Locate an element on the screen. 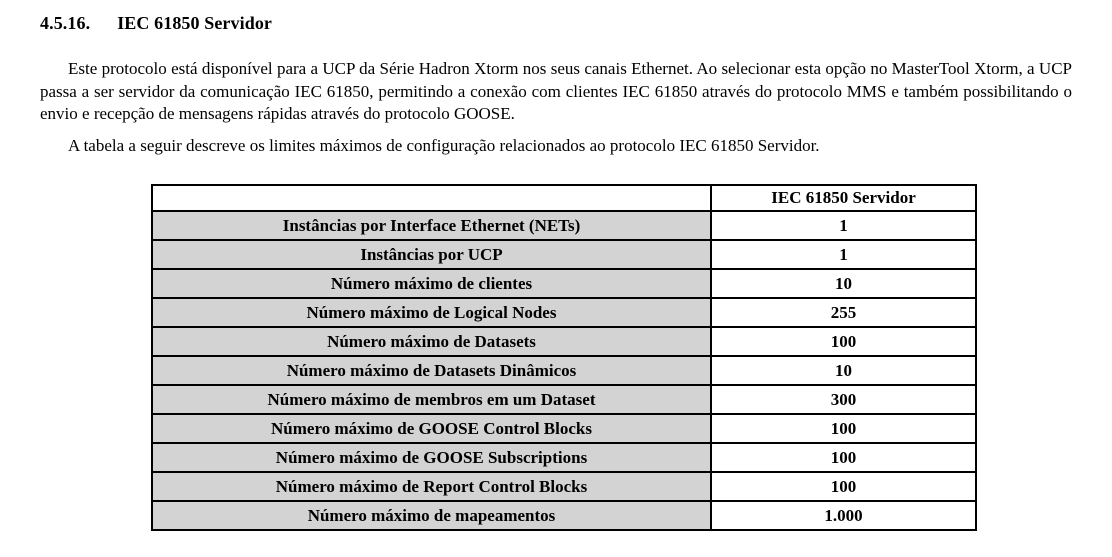 The height and width of the screenshot is (557, 1112). limit-value-cell: 1.000 is located at coordinates (843, 515).